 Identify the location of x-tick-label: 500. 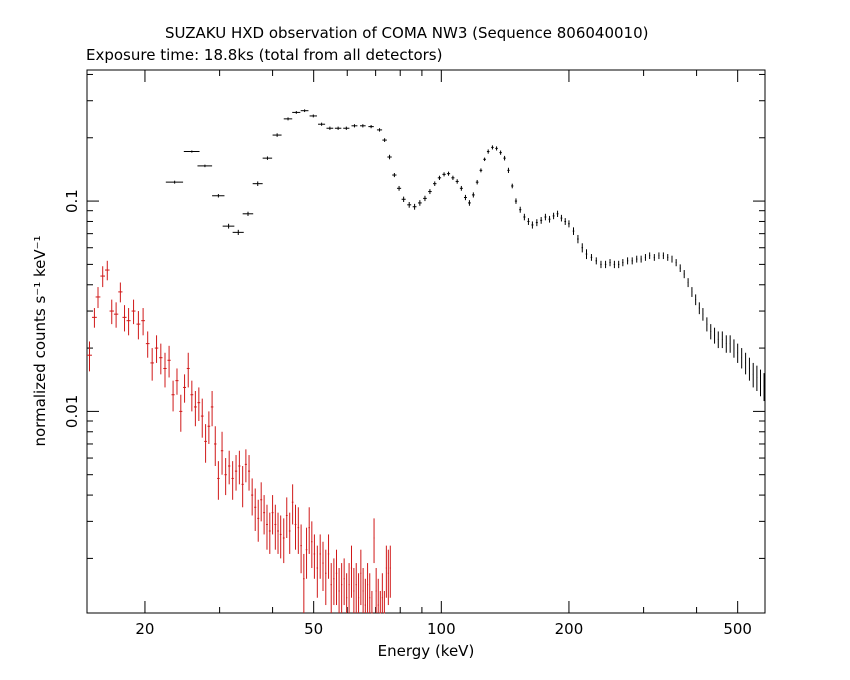
(737, 629).